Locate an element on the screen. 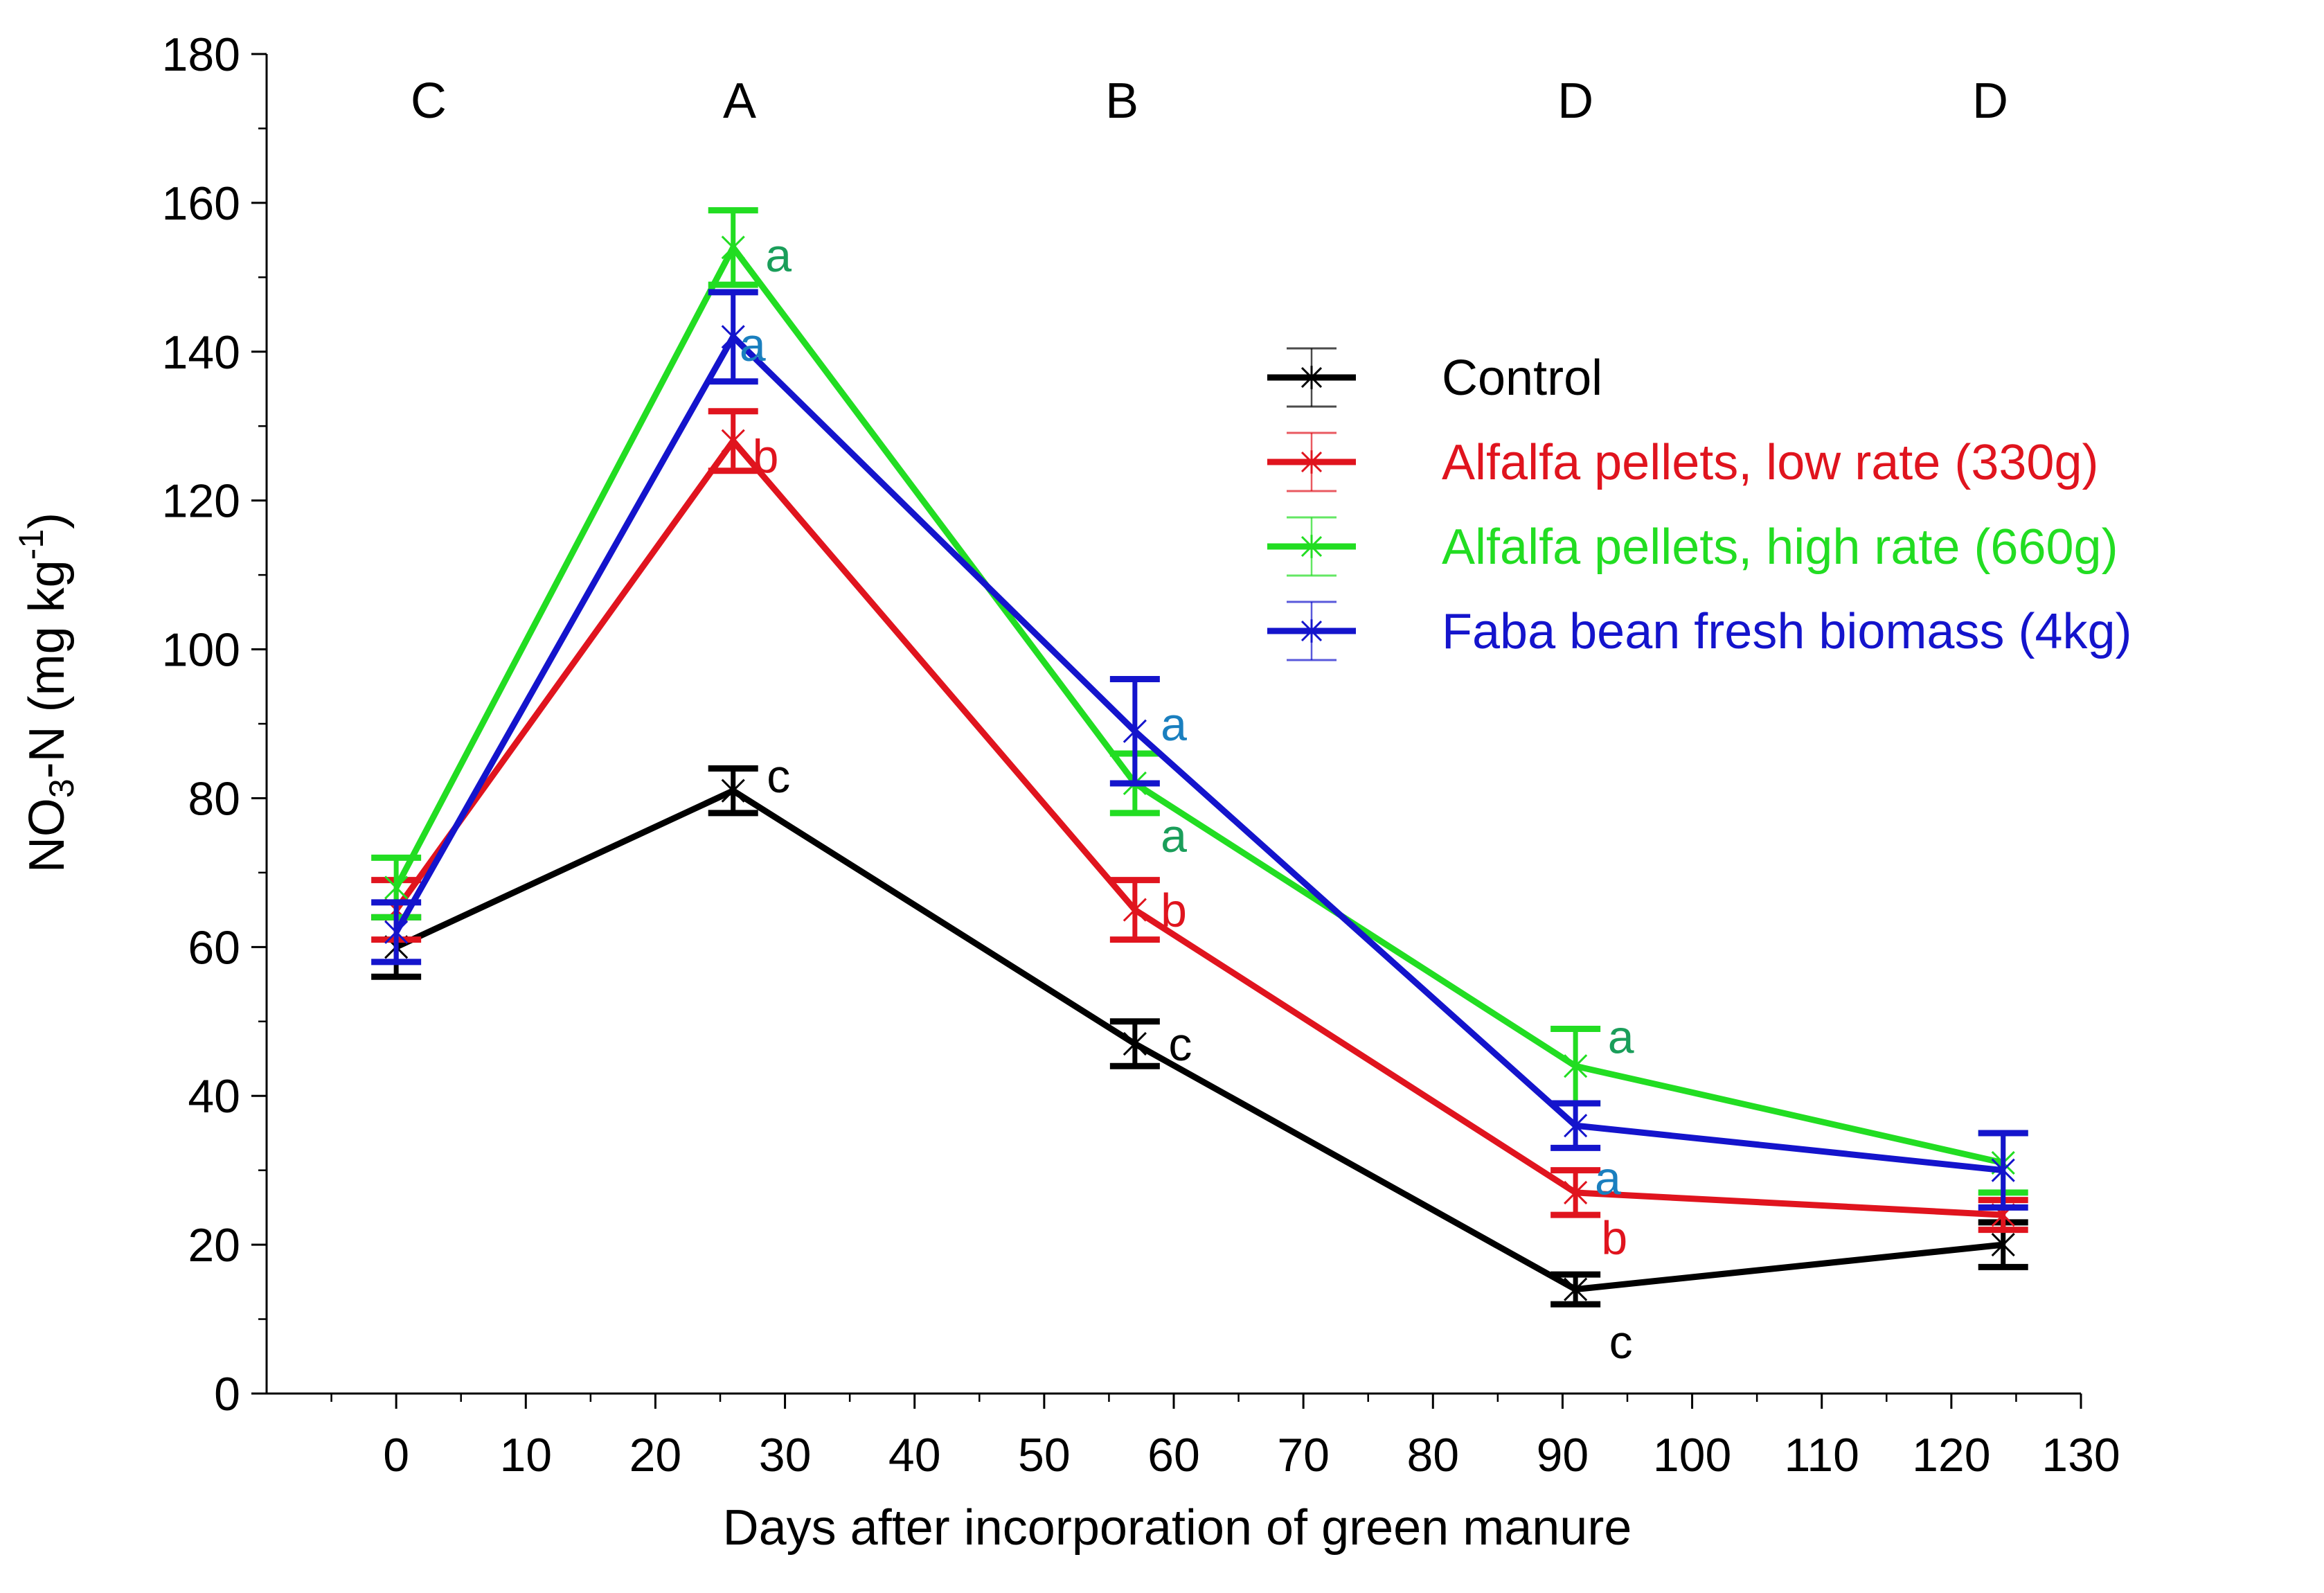 This screenshot has width=2324, height=1593. x-tick-label: 20 is located at coordinates (655, 1455).